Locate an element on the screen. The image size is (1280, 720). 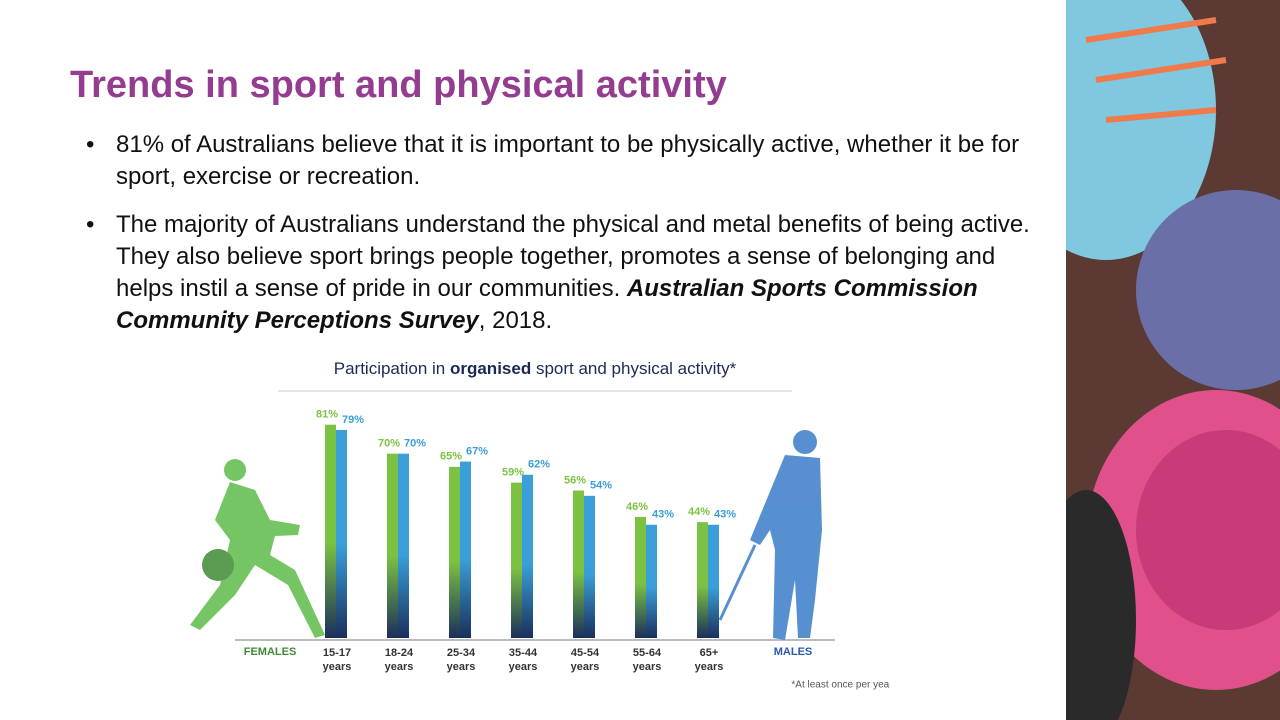
series-label: FEMALES is located at coordinates (270, 652).